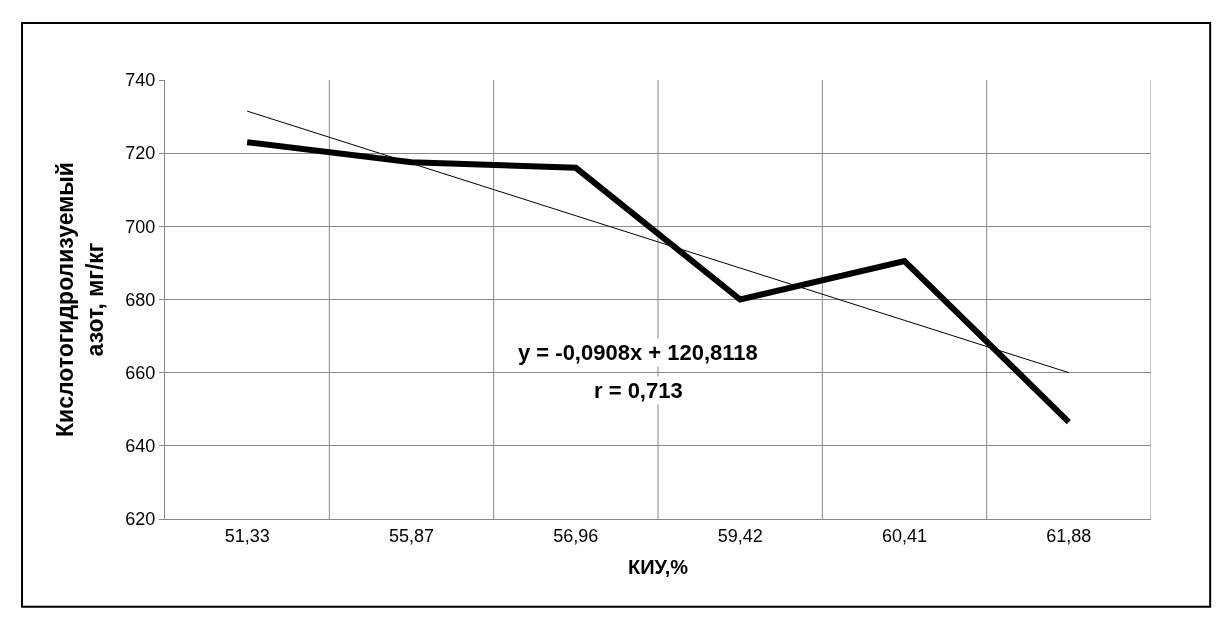 This screenshot has height=619, width=1226. Describe the element at coordinates (740, 535) in the screenshot. I see `x-tick-label: 59,42` at that location.